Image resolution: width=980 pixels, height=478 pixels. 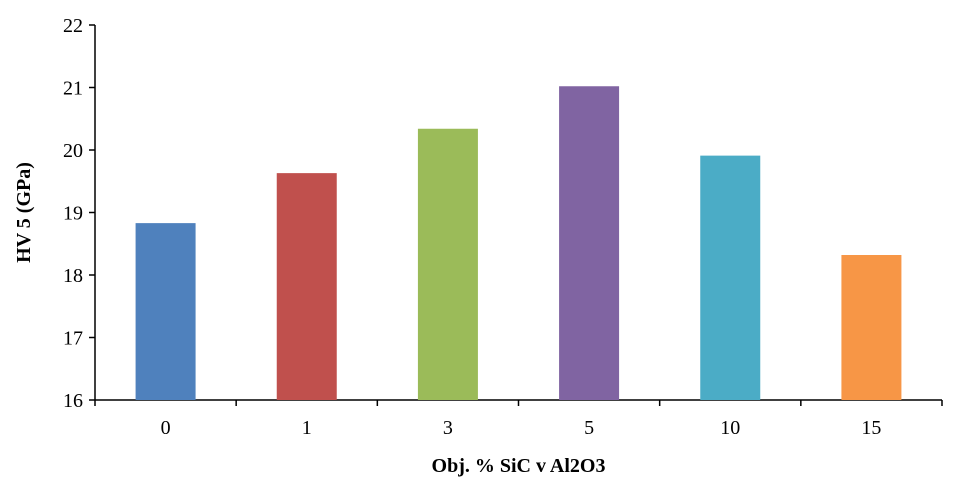 What do you see at coordinates (73, 401) in the screenshot?
I see `y-tick-label: 16` at bounding box center [73, 401].